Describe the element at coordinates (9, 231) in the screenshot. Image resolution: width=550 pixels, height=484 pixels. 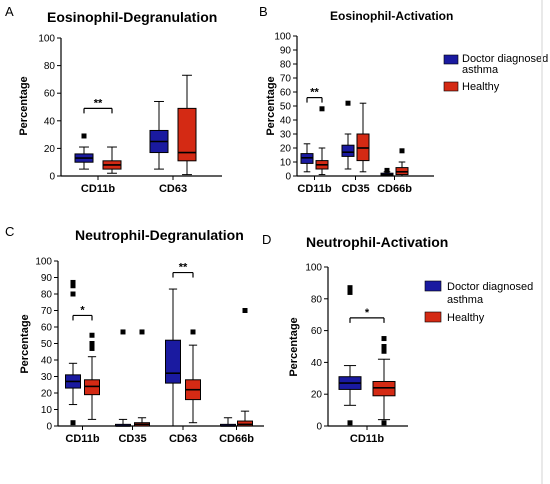
I see `panel-letter-c: C` at that location.